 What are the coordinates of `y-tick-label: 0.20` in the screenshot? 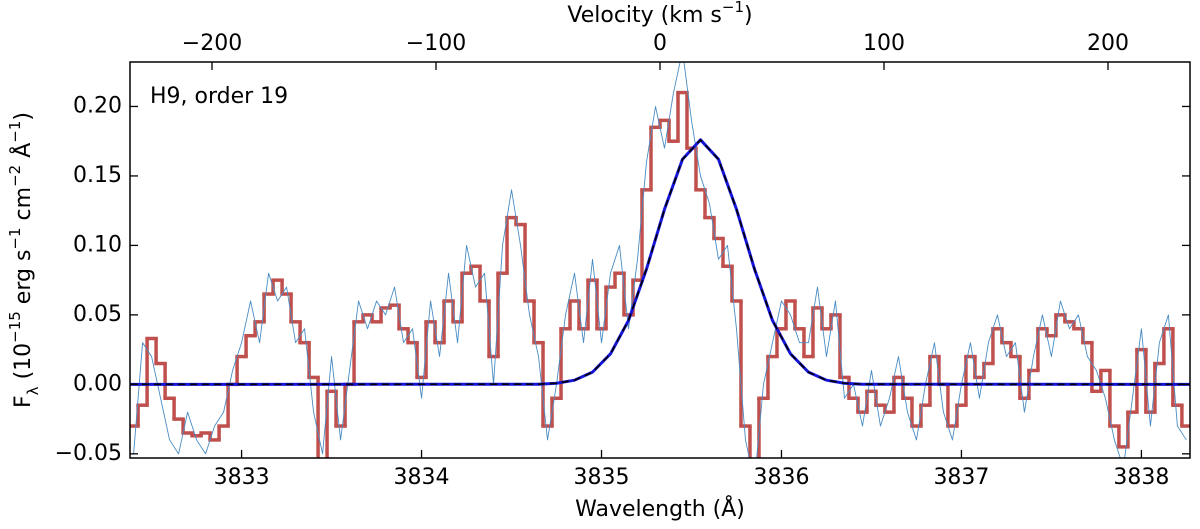 It's located at (97, 105).